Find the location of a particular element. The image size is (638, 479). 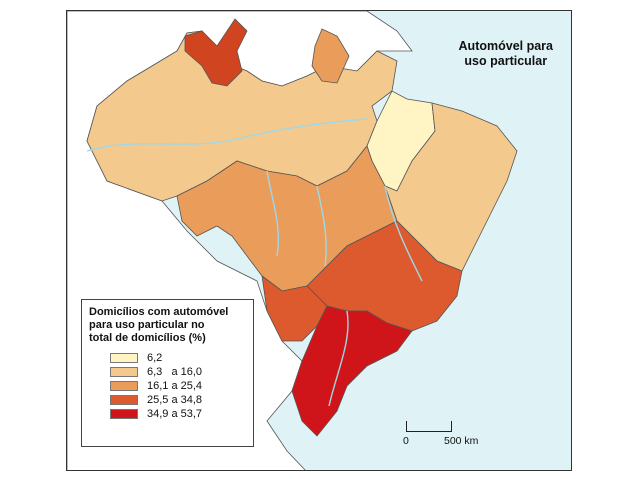

legend-label: 25,5 a 34,8 is located at coordinates (175, 399).